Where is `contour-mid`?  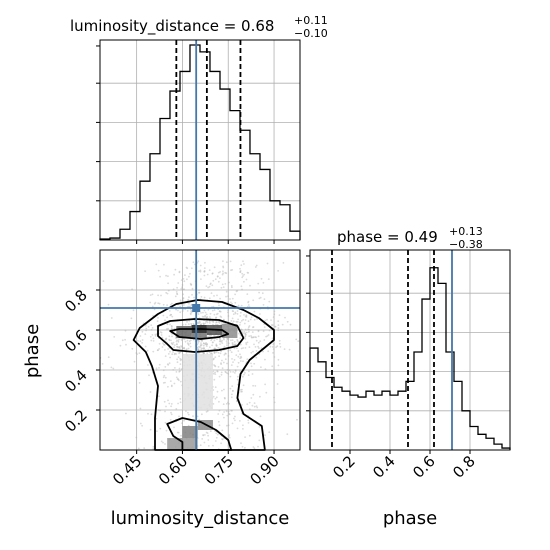
contour-mid is located at coordinates (201, 335).